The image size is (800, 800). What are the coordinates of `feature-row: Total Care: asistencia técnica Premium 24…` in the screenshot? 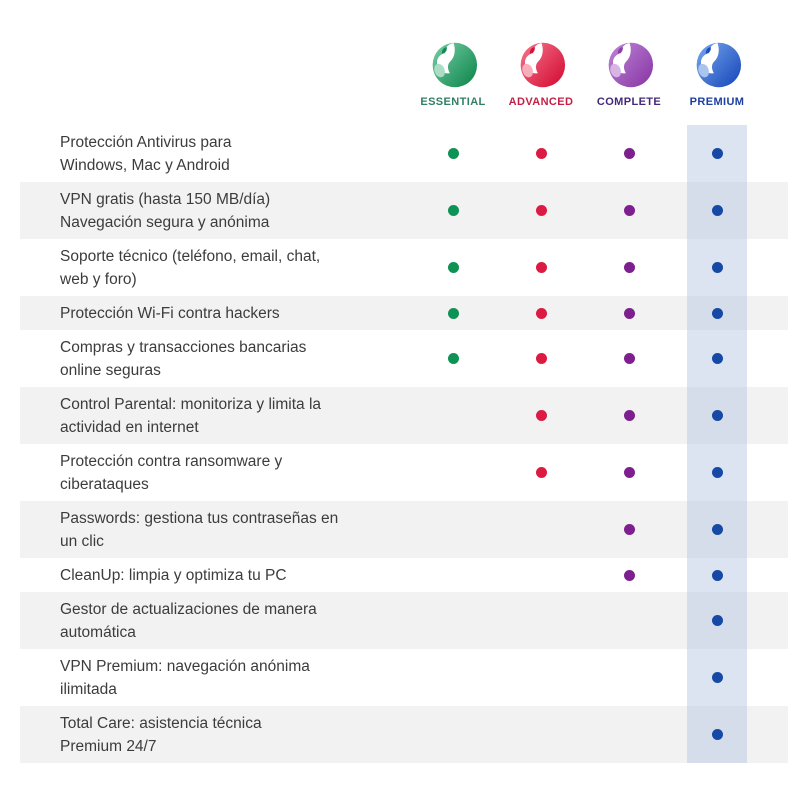 It's located at (404, 734).